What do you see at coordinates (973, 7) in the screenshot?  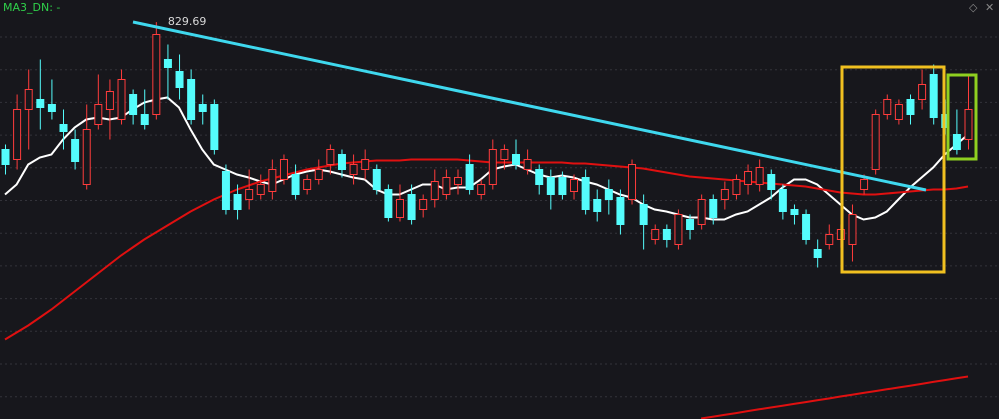 I see `settings-icon: ◇` at bounding box center [973, 7].